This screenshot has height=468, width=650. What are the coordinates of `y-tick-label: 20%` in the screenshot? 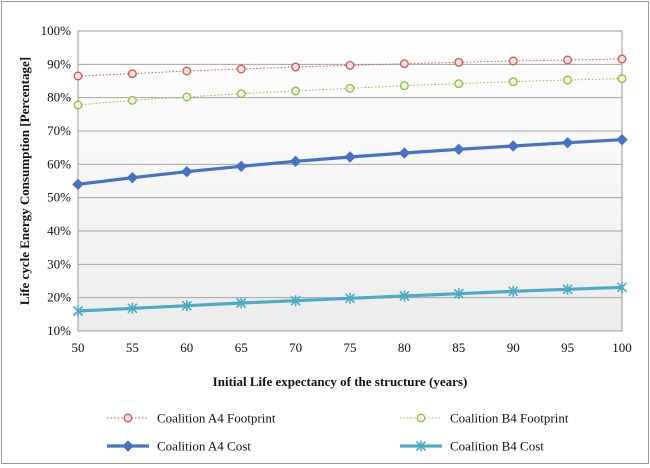 It's located at (59, 297).